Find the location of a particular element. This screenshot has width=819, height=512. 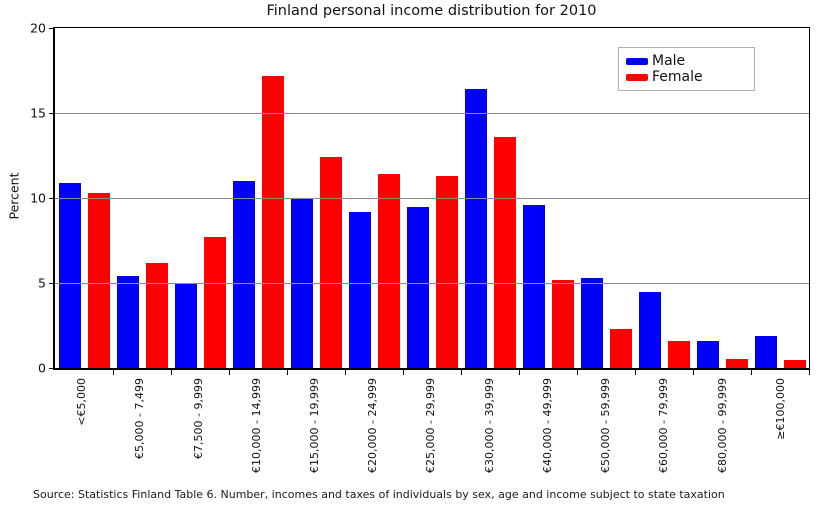

legend-swatch-male is located at coordinates (637, 61).